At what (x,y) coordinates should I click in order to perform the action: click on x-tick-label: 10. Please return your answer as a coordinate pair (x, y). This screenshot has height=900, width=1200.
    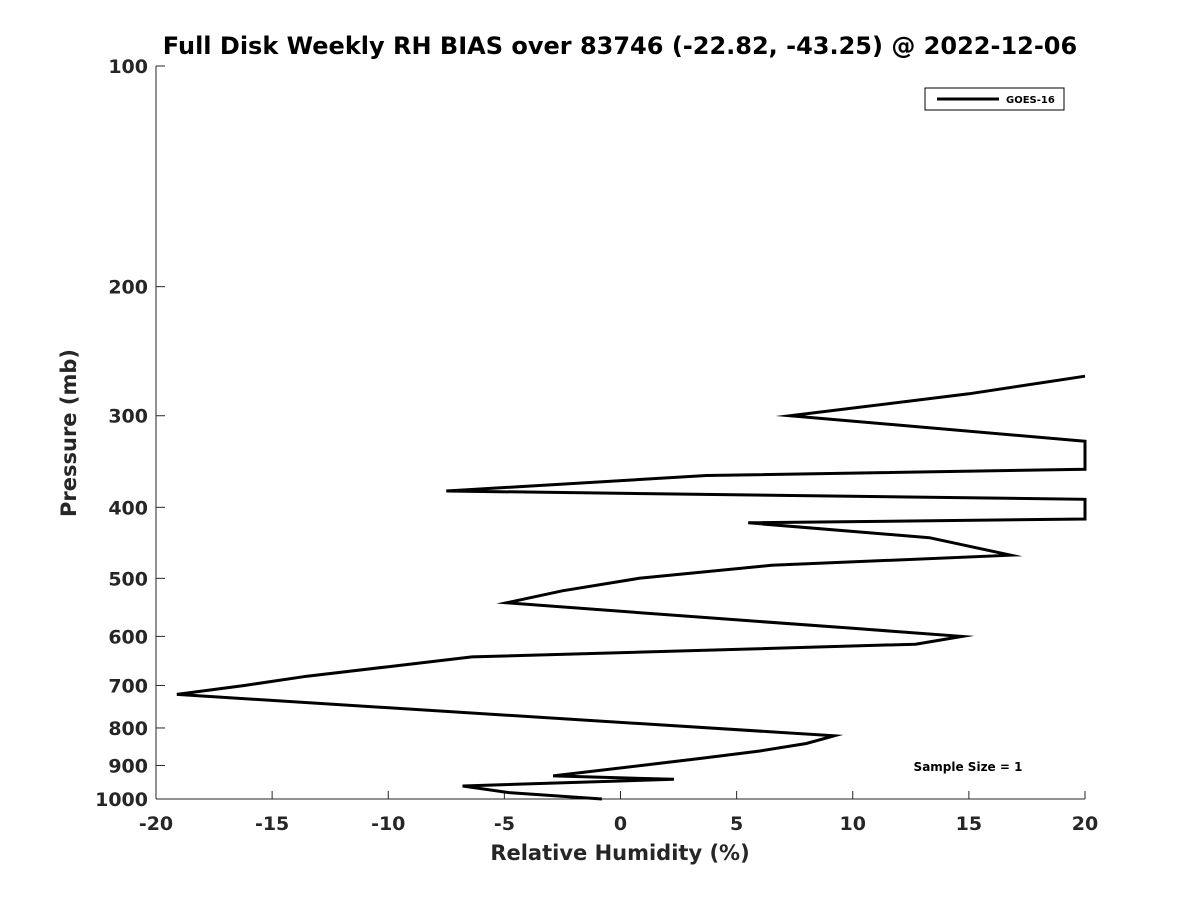
    Looking at the image, I should click on (853, 824).